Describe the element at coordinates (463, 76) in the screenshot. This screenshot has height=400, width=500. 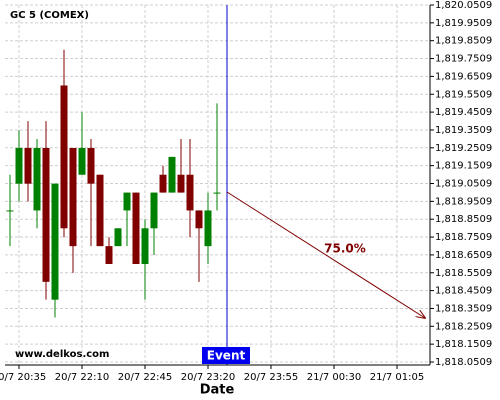
I see `y-tick-label: 1,819.6509` at that location.